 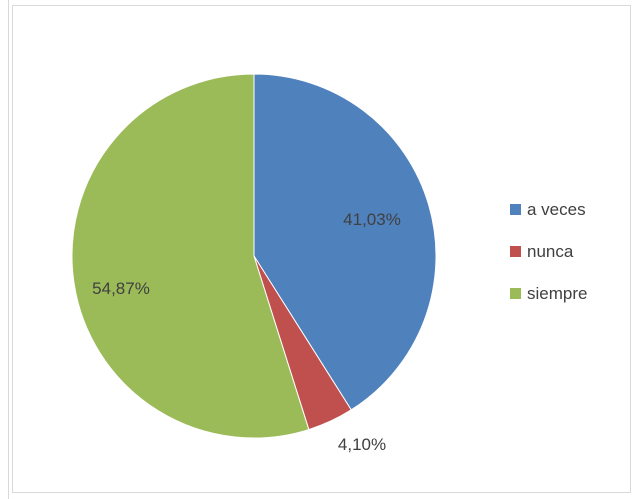 What do you see at coordinates (556, 209) in the screenshot?
I see `legend-label-a-veces: a veces` at bounding box center [556, 209].